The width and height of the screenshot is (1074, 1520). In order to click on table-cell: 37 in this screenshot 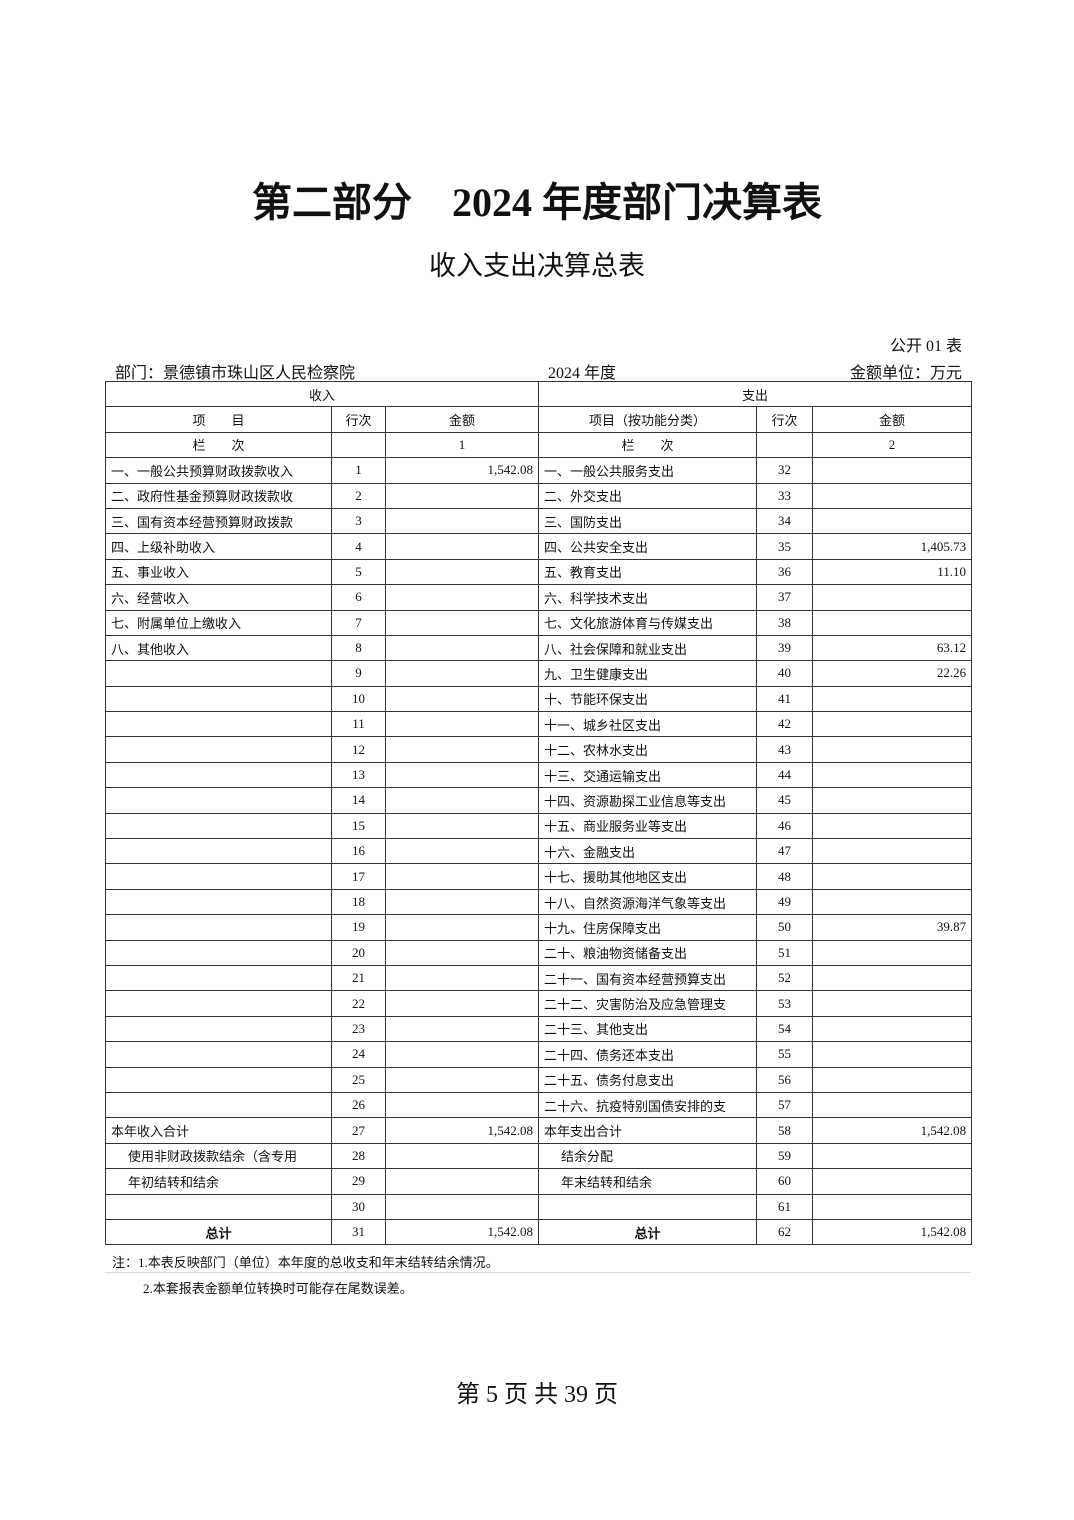, I will do `click(785, 597)`.